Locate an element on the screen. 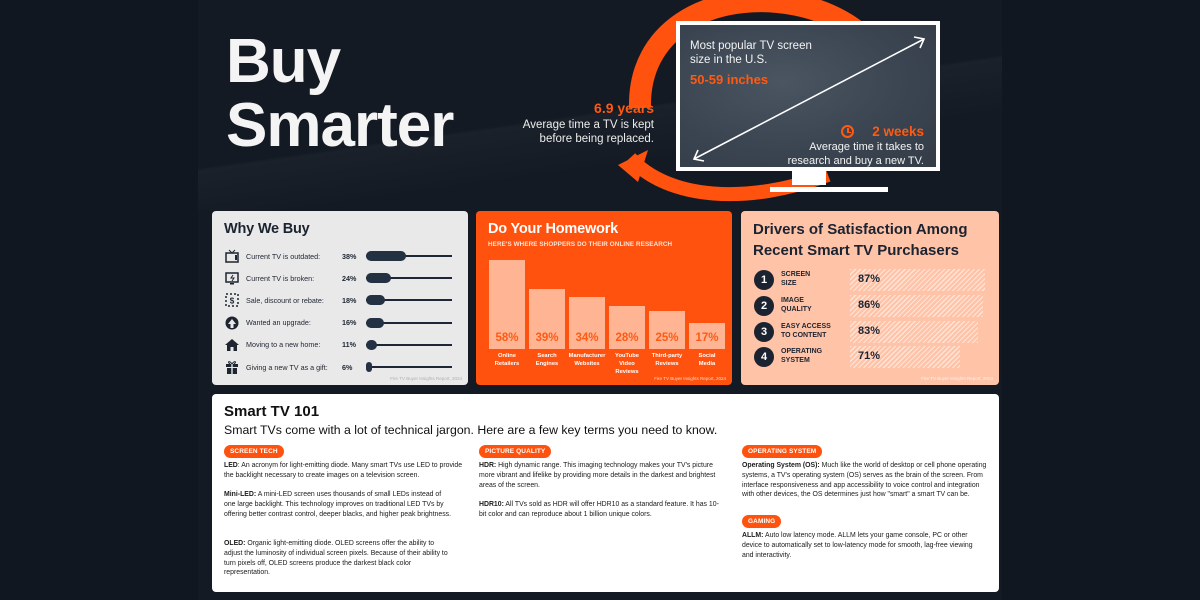  hero-title-line2: Smarter is located at coordinates (340, 125).